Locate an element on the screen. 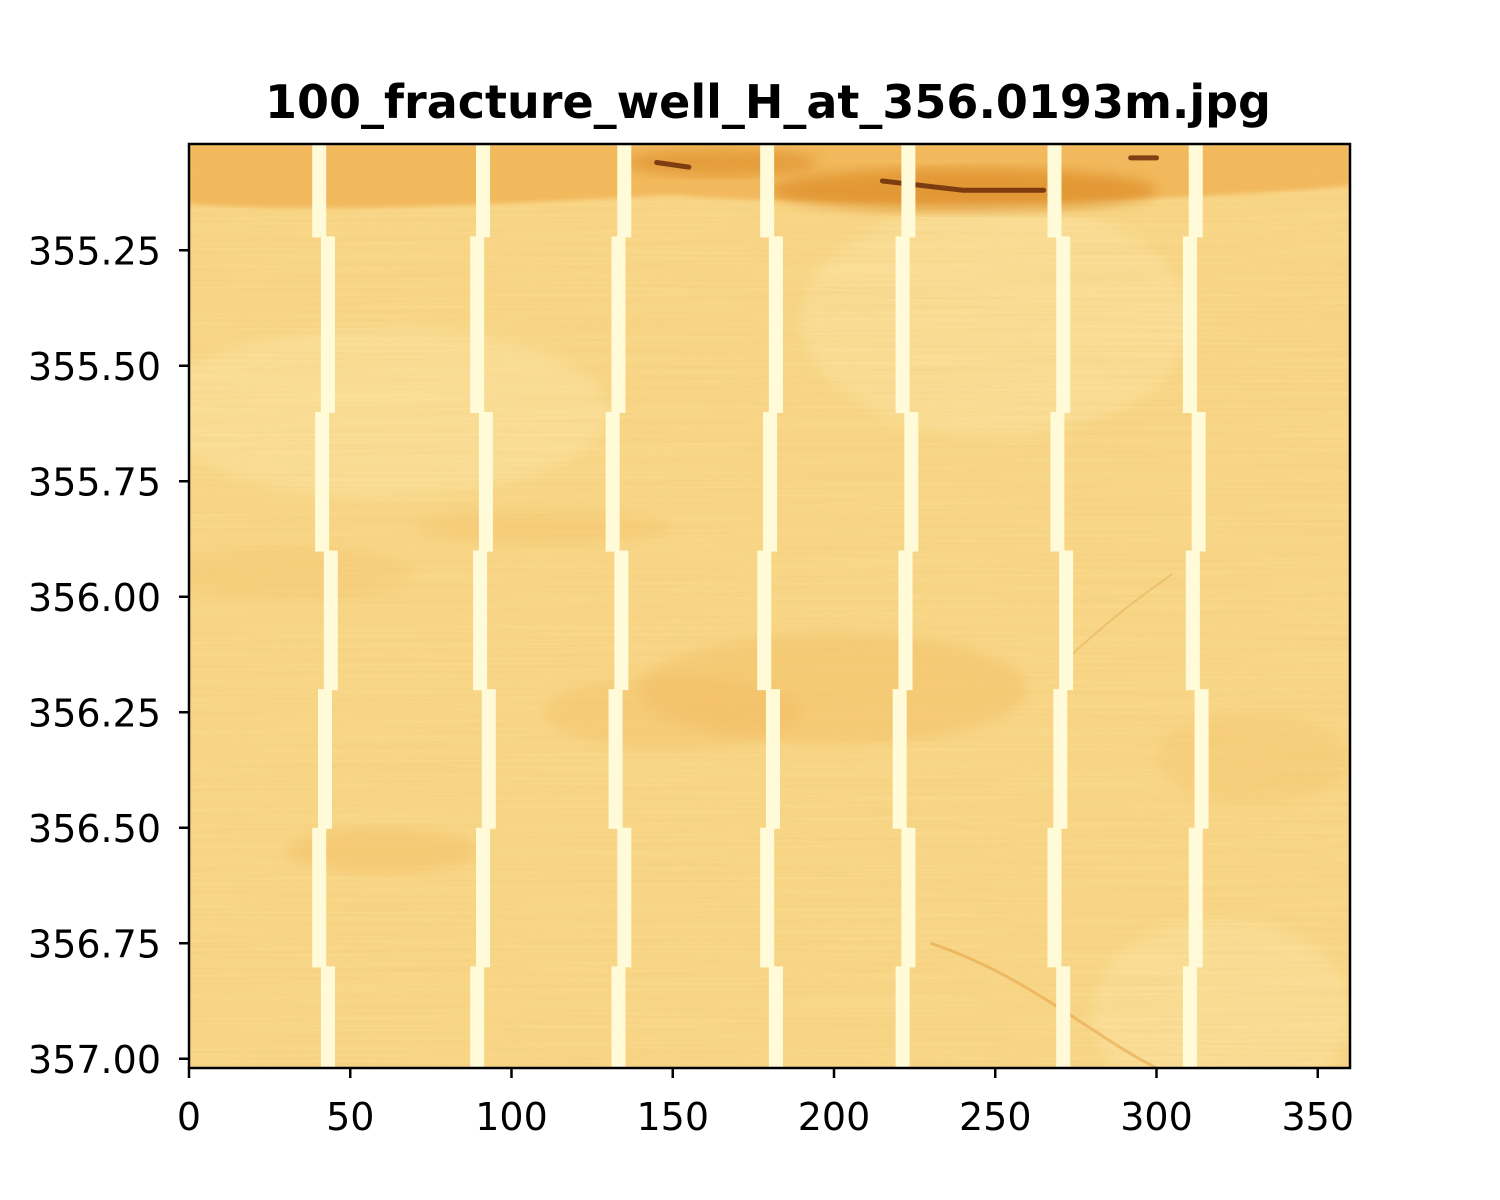 The height and width of the screenshot is (1200, 1500). x-tick-label: 350 is located at coordinates (1317, 1117).